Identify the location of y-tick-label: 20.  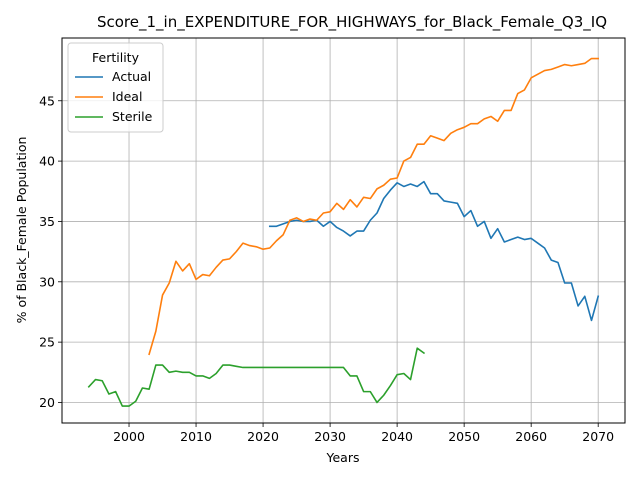
(47, 402).